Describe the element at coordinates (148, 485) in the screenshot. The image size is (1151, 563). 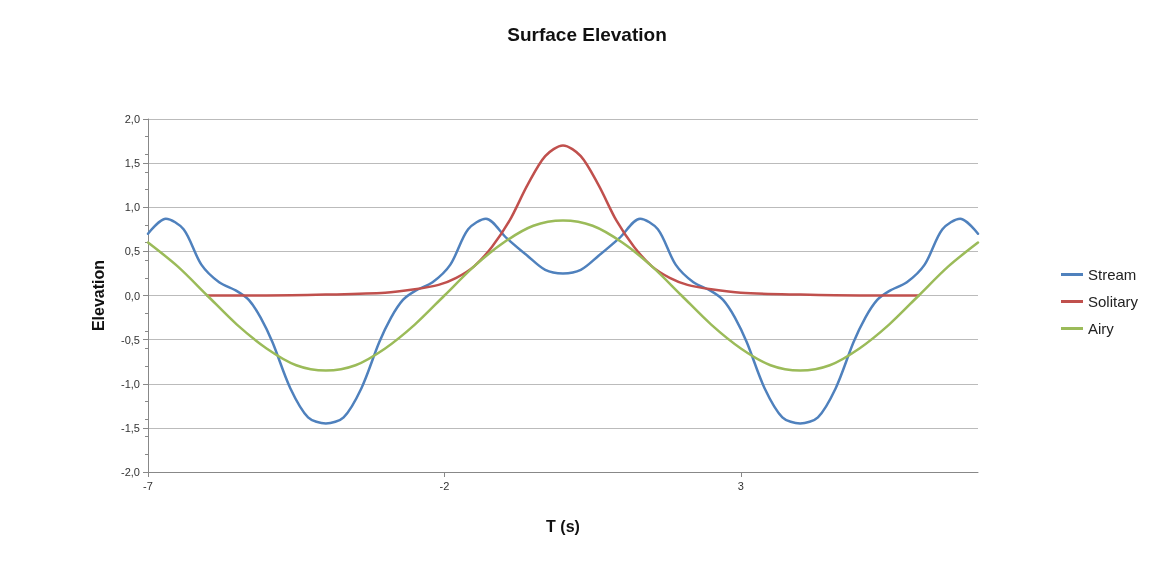
I see `x-tick-label: -7` at that location.